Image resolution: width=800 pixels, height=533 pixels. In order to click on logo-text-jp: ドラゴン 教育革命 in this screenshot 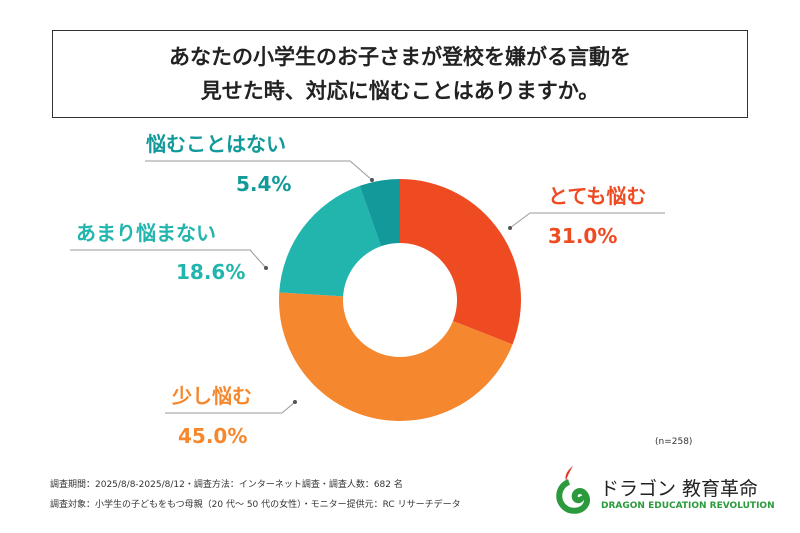, I will do `click(679, 489)`.